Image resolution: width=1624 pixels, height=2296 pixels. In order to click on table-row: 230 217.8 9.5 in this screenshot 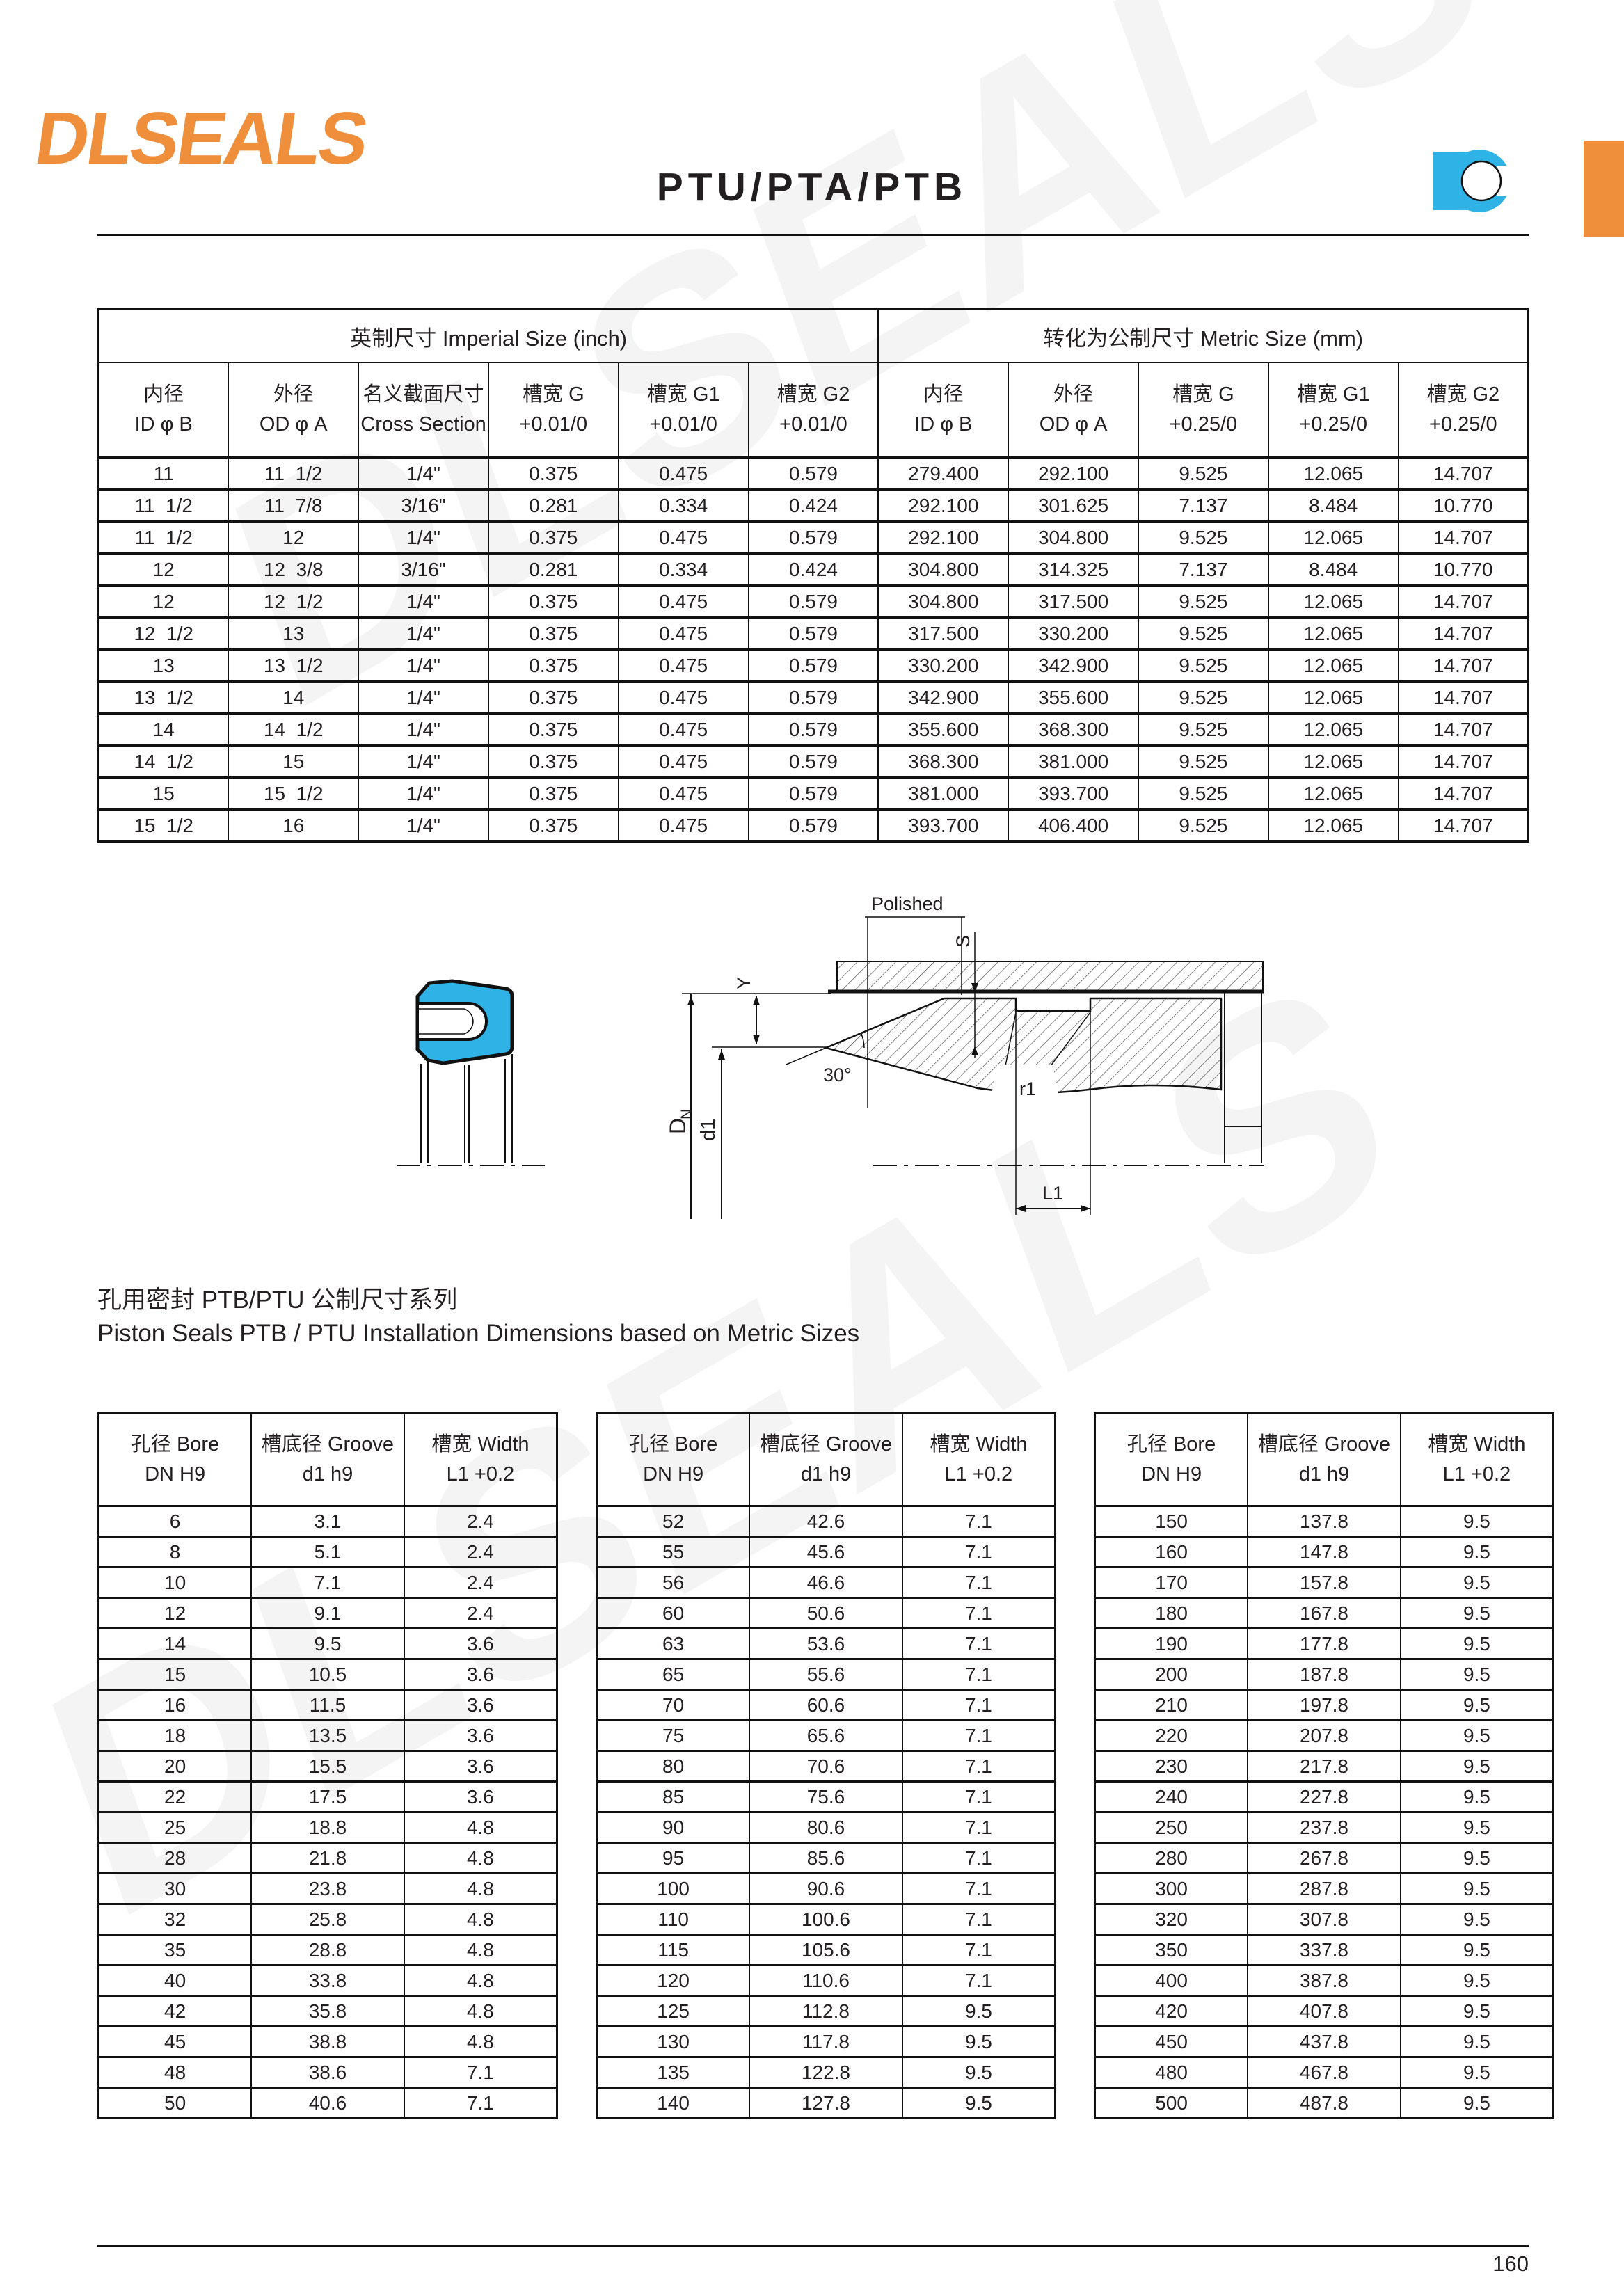, I will do `click(1324, 1767)`.